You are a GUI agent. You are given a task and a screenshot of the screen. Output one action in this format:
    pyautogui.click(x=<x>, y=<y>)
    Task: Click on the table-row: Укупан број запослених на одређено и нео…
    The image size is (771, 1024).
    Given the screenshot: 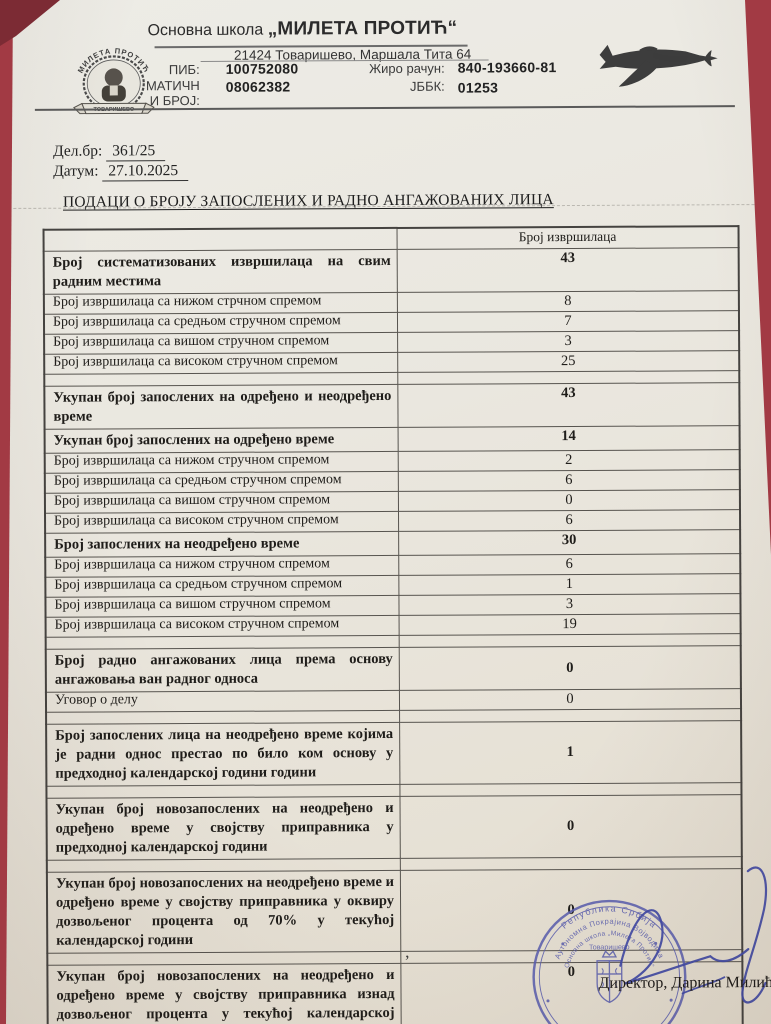 What is the action you would take?
    pyautogui.click(x=392, y=406)
    